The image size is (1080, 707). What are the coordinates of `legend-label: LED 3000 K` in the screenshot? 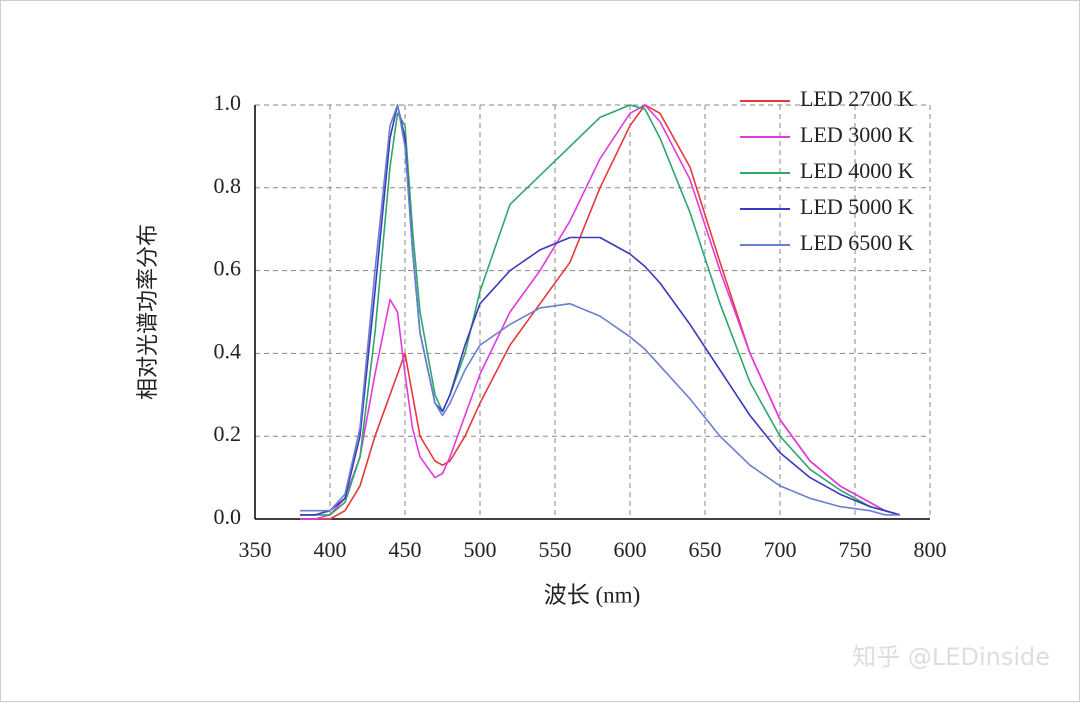 It's located at (857, 134).